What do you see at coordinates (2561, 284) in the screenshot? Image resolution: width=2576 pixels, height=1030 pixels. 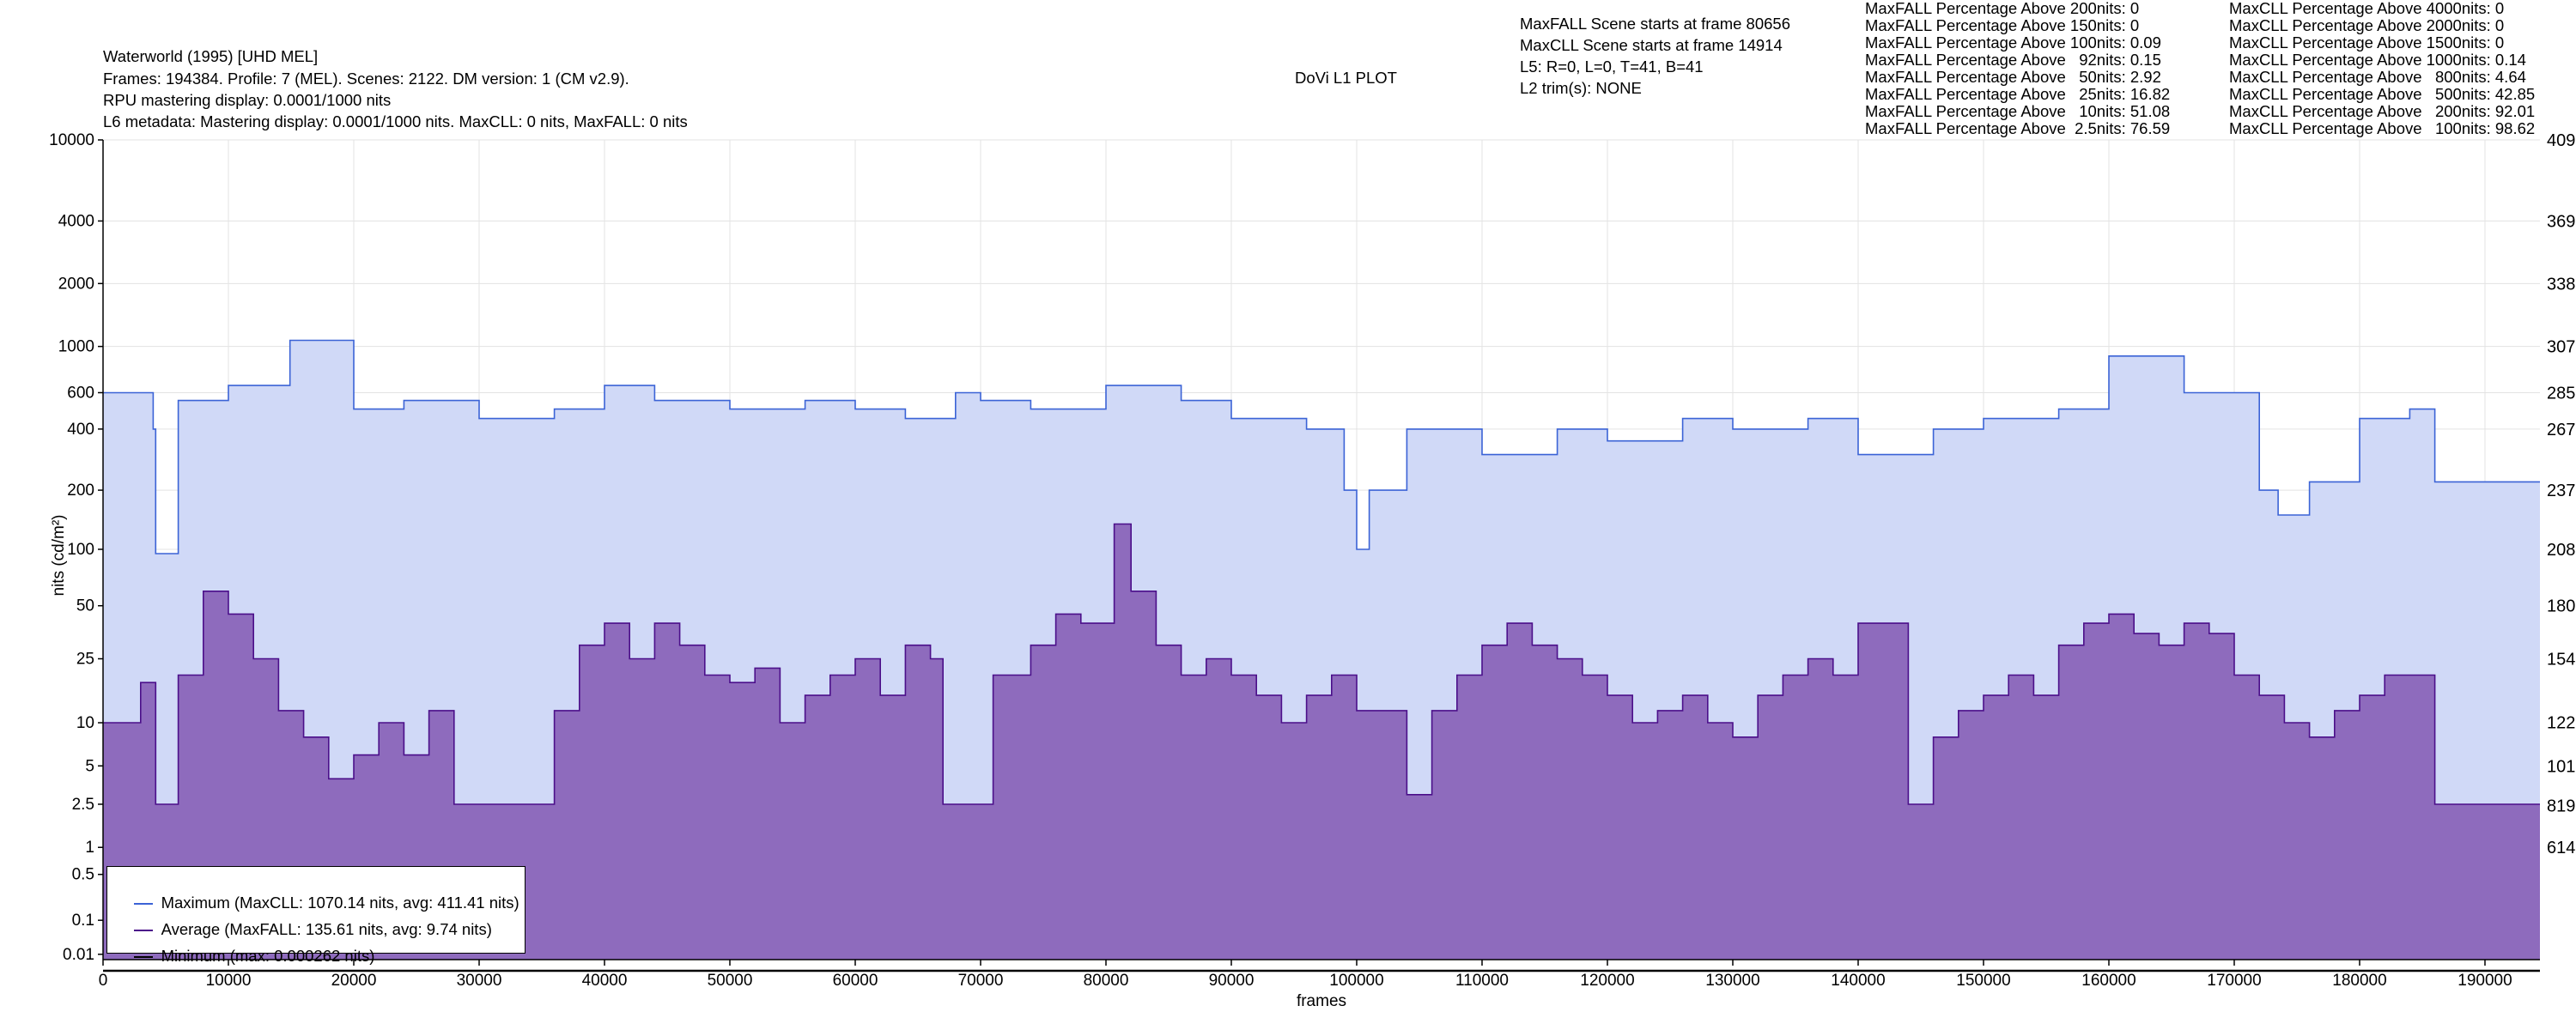 I see `right-tick-label: 3388` at bounding box center [2561, 284].